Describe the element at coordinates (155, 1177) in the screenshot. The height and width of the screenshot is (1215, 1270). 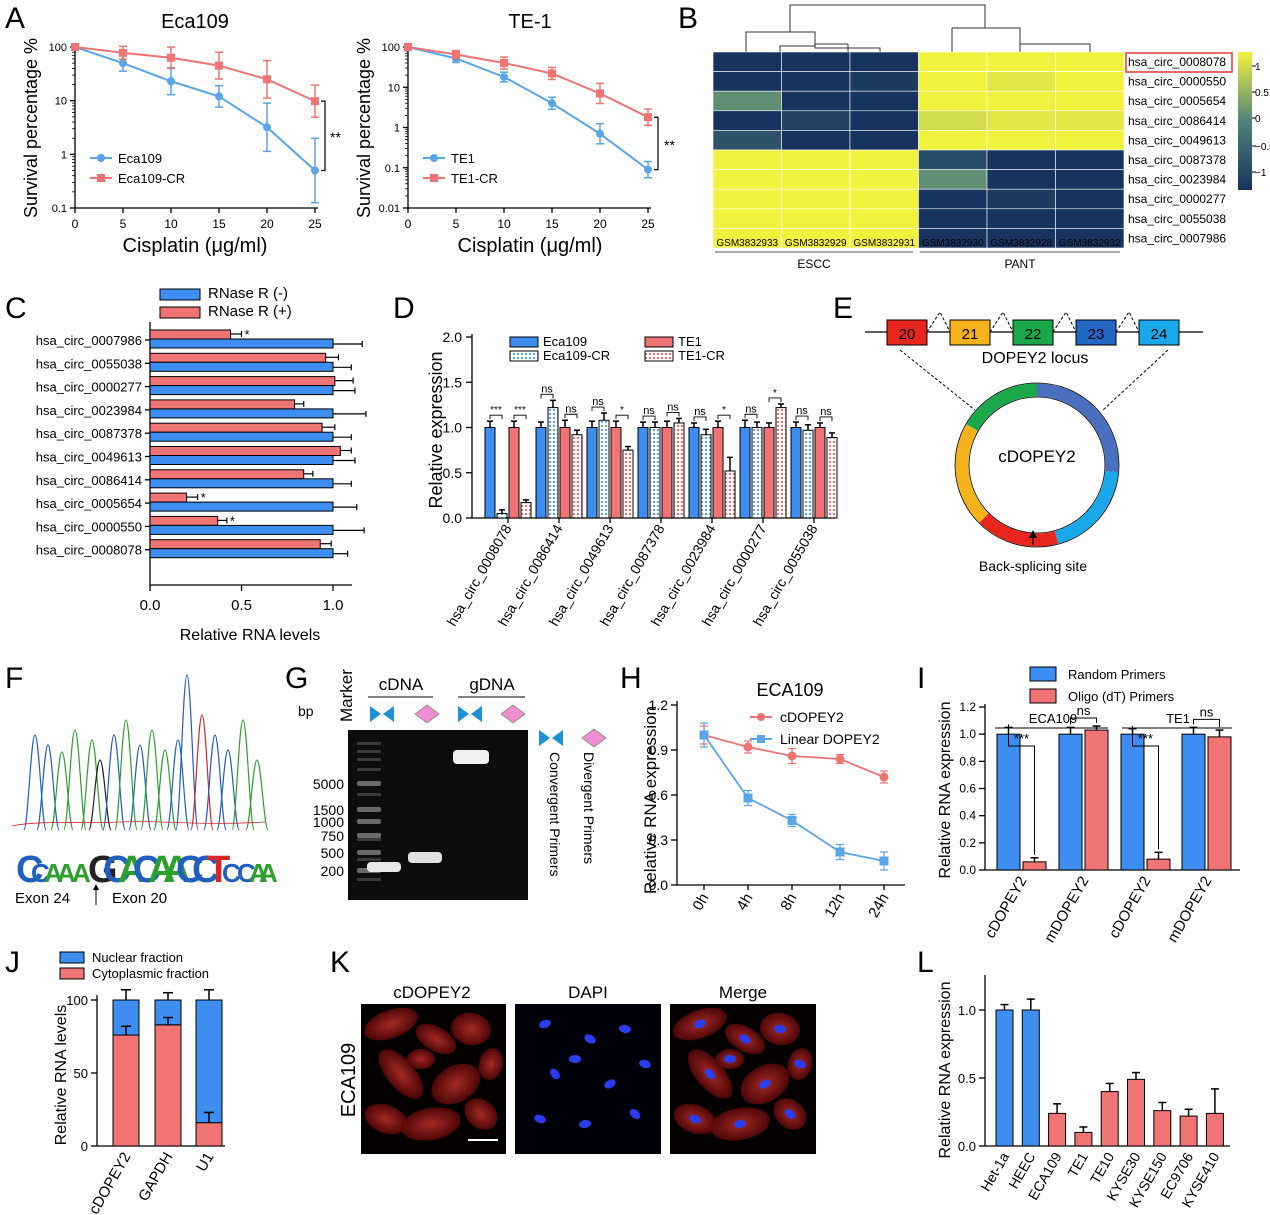
I see `category-label: GAPDH` at that location.